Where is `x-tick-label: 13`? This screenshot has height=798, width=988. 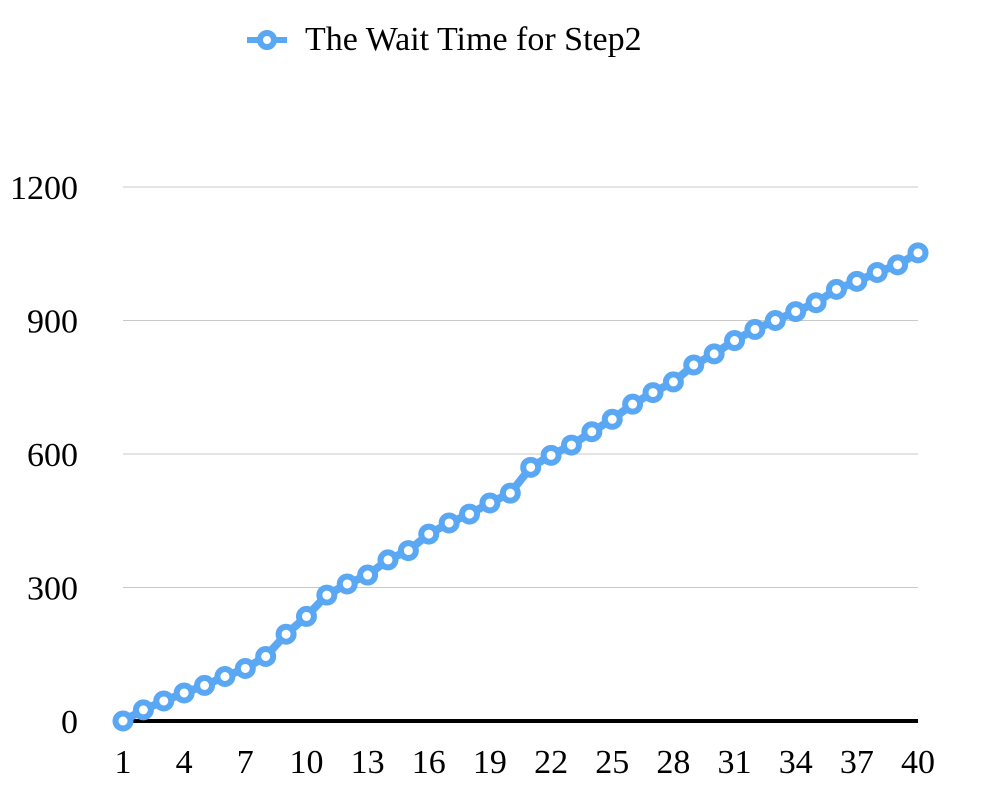 x-tick-label: 13 is located at coordinates (368, 762).